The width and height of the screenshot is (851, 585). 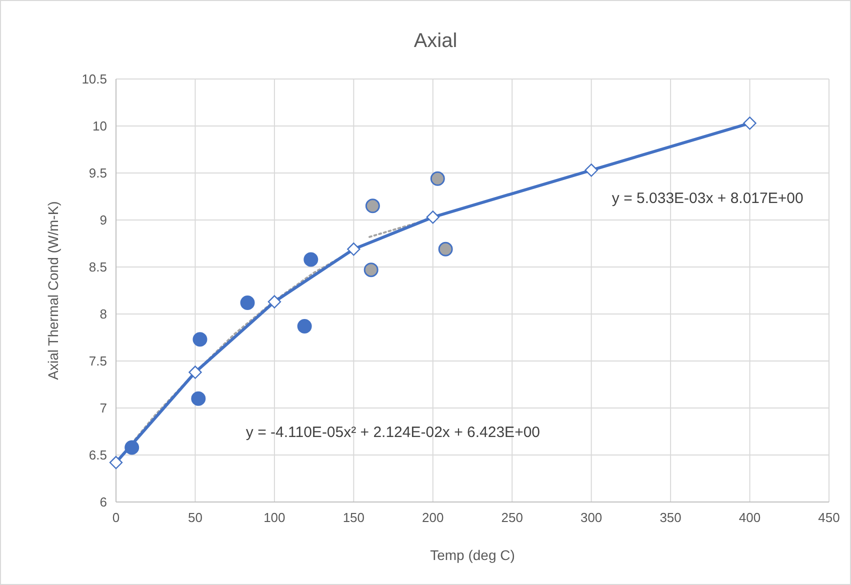 What do you see at coordinates (97, 455) in the screenshot?
I see `y-tick-label: 6.5` at bounding box center [97, 455].